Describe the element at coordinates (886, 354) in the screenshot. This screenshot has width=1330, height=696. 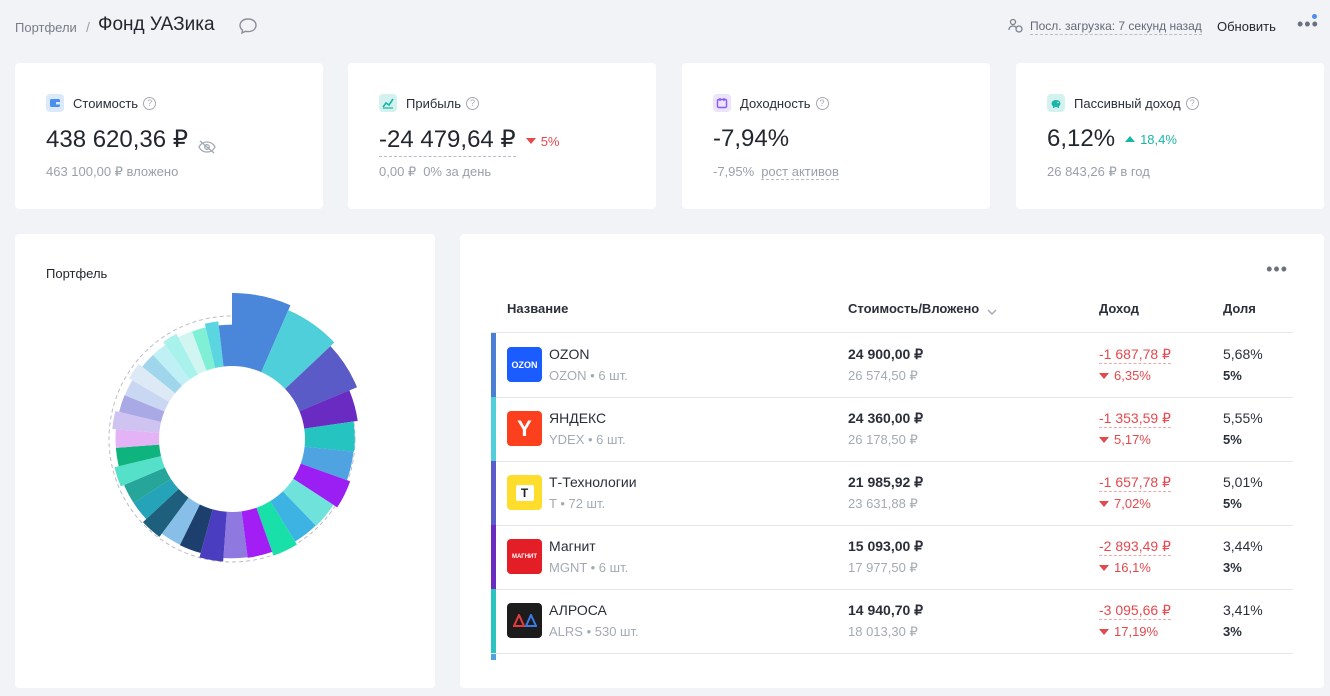
I see `asset-cost: 24 900,00 ₽` at that location.